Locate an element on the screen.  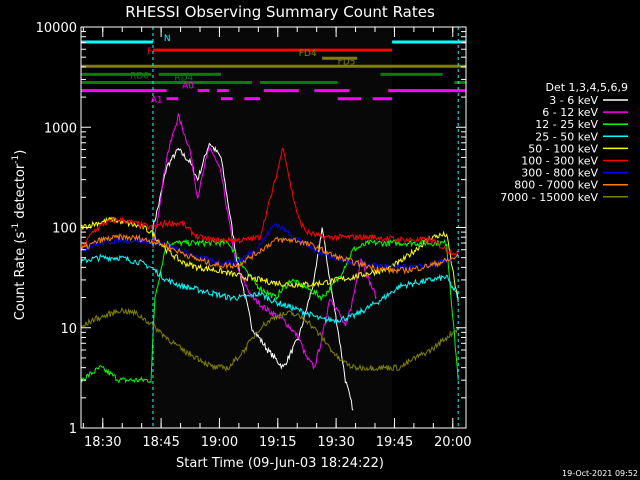
legend-label: 6 - 12 keV is located at coordinates (570, 112).